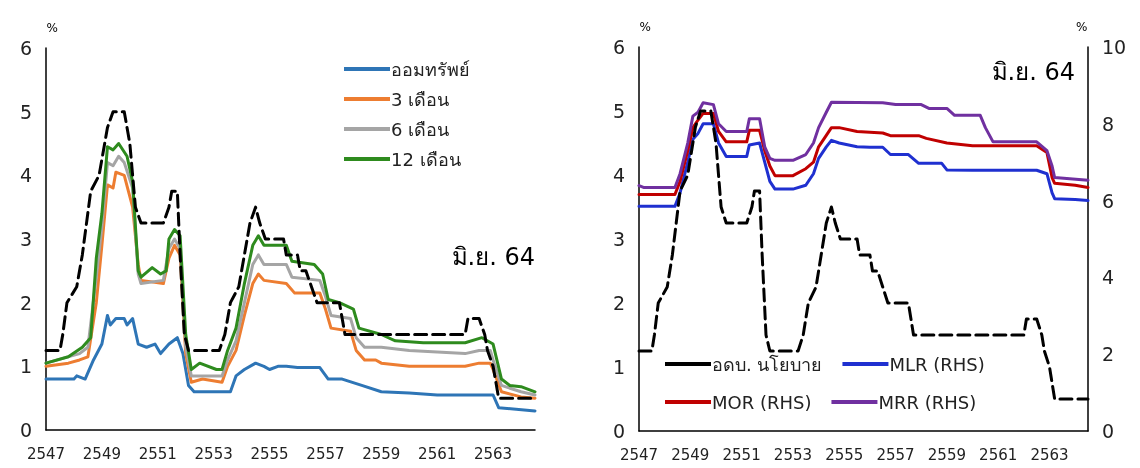  What do you see at coordinates (1108, 277) in the screenshot?
I see `y2-tick-label: 4` at bounding box center [1108, 277].